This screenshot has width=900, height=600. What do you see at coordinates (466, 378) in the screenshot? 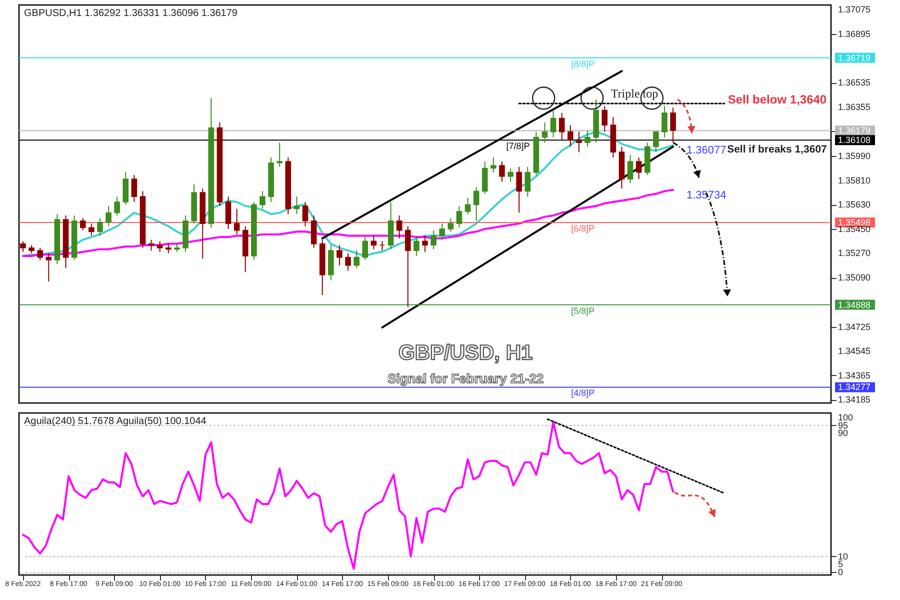
I see `text: Signal for February 21-22` at bounding box center [466, 378].